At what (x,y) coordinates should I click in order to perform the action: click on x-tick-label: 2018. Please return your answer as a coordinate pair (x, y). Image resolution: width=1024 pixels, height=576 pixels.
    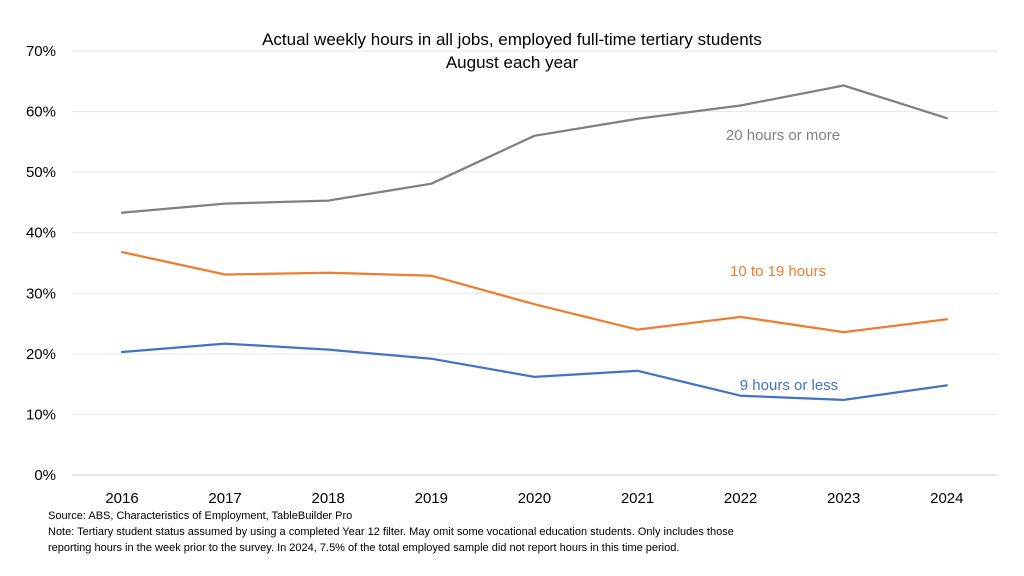
    Looking at the image, I should click on (328, 498).